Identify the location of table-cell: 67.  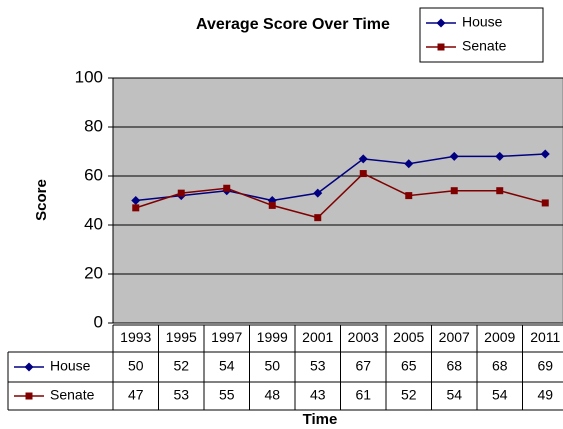
(363, 366).